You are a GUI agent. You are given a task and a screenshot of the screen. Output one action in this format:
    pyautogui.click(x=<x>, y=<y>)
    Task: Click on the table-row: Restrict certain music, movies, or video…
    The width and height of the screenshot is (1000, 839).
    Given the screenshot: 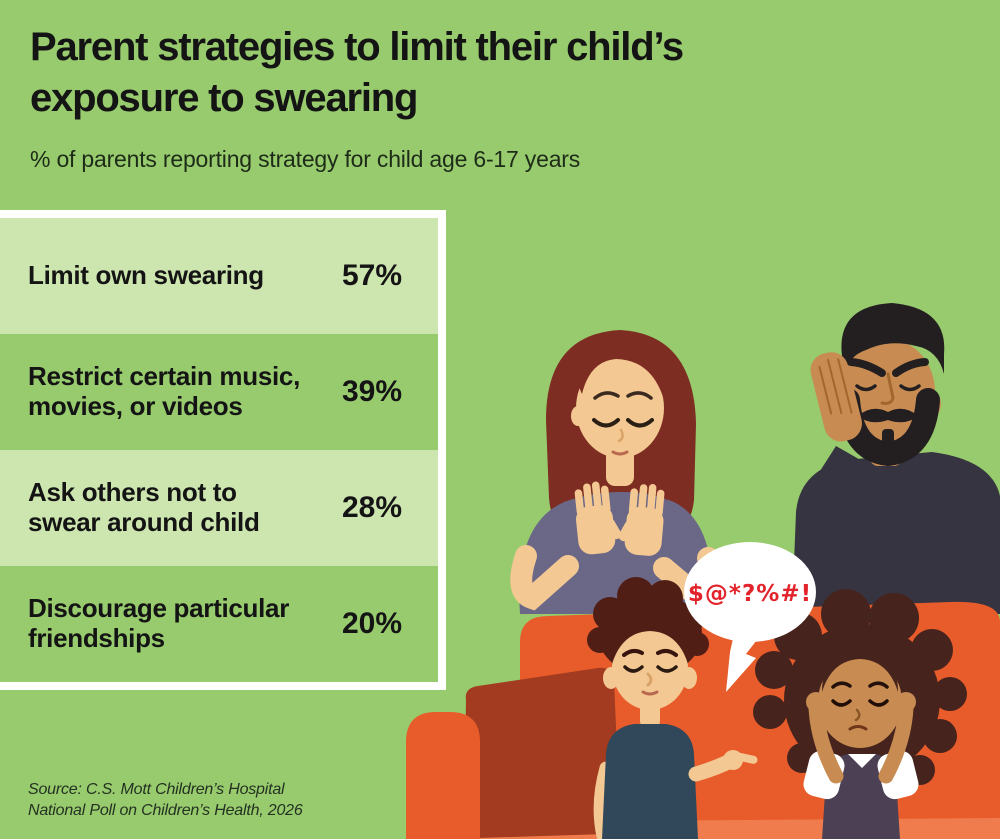 What is the action you would take?
    pyautogui.click(x=219, y=392)
    